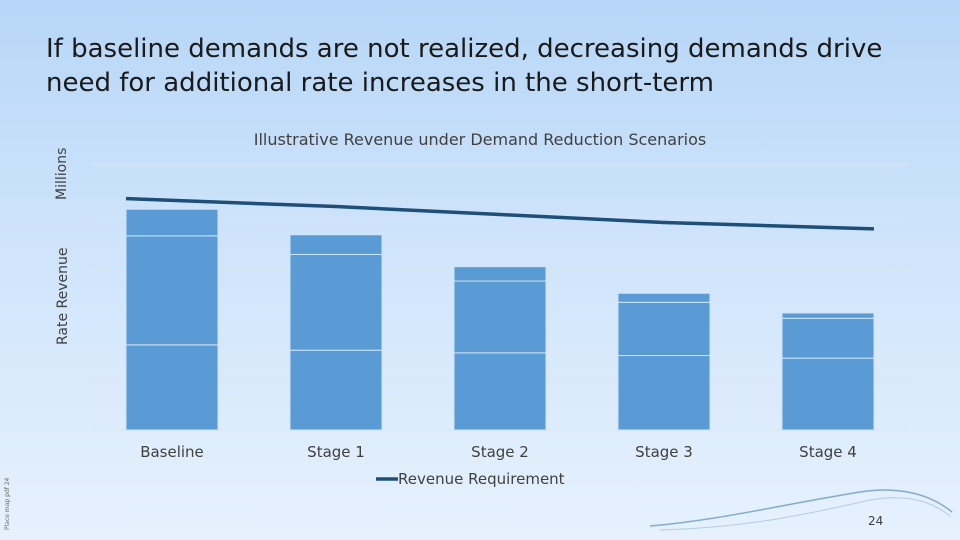 This screenshot has height=540, width=960. I want to click on revenue-requirement-line, so click(500, 213).